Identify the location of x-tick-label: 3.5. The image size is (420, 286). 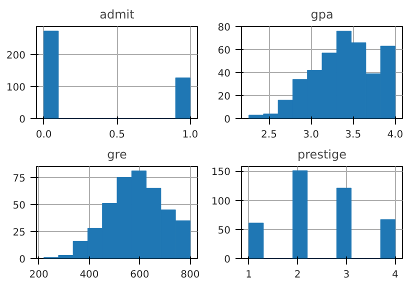
(353, 135).